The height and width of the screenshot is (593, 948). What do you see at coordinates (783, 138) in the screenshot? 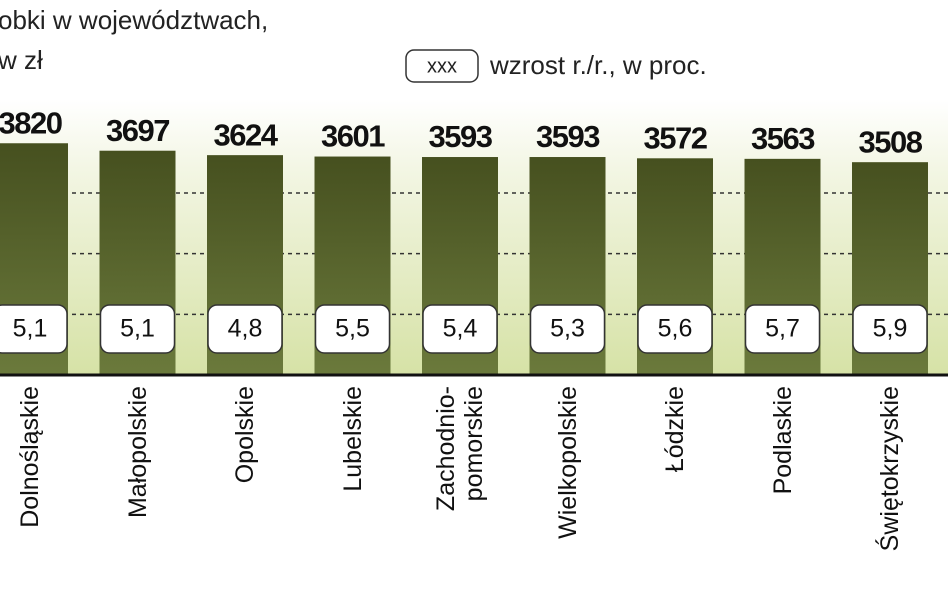
I see `value-label: 3563` at bounding box center [783, 138].